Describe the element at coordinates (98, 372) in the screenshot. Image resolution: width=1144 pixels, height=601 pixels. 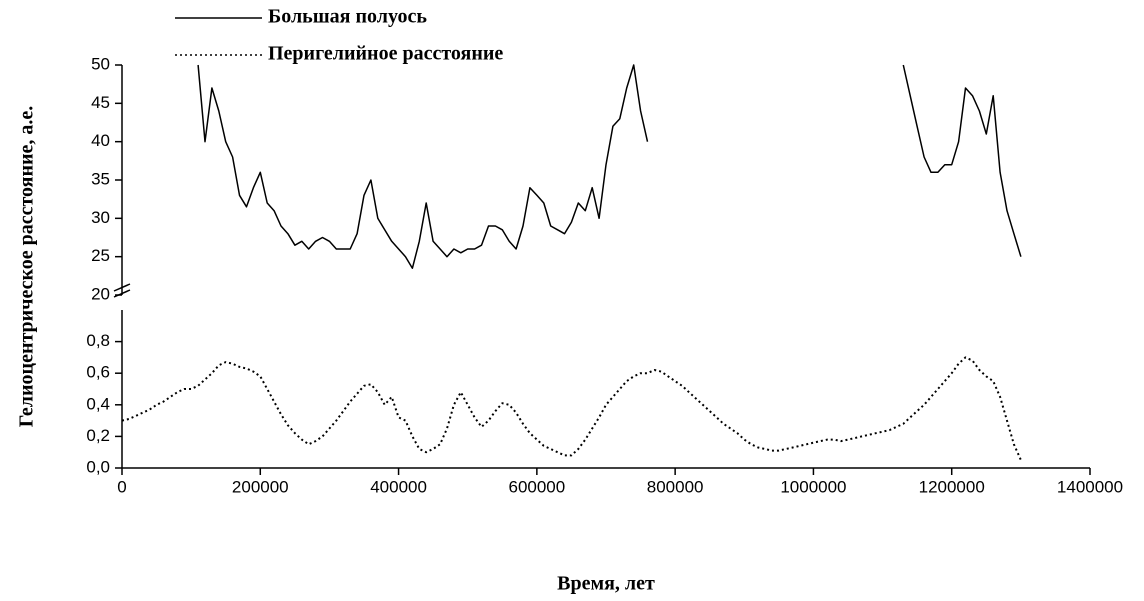
I see `y-tick-label: 0,6` at that location.